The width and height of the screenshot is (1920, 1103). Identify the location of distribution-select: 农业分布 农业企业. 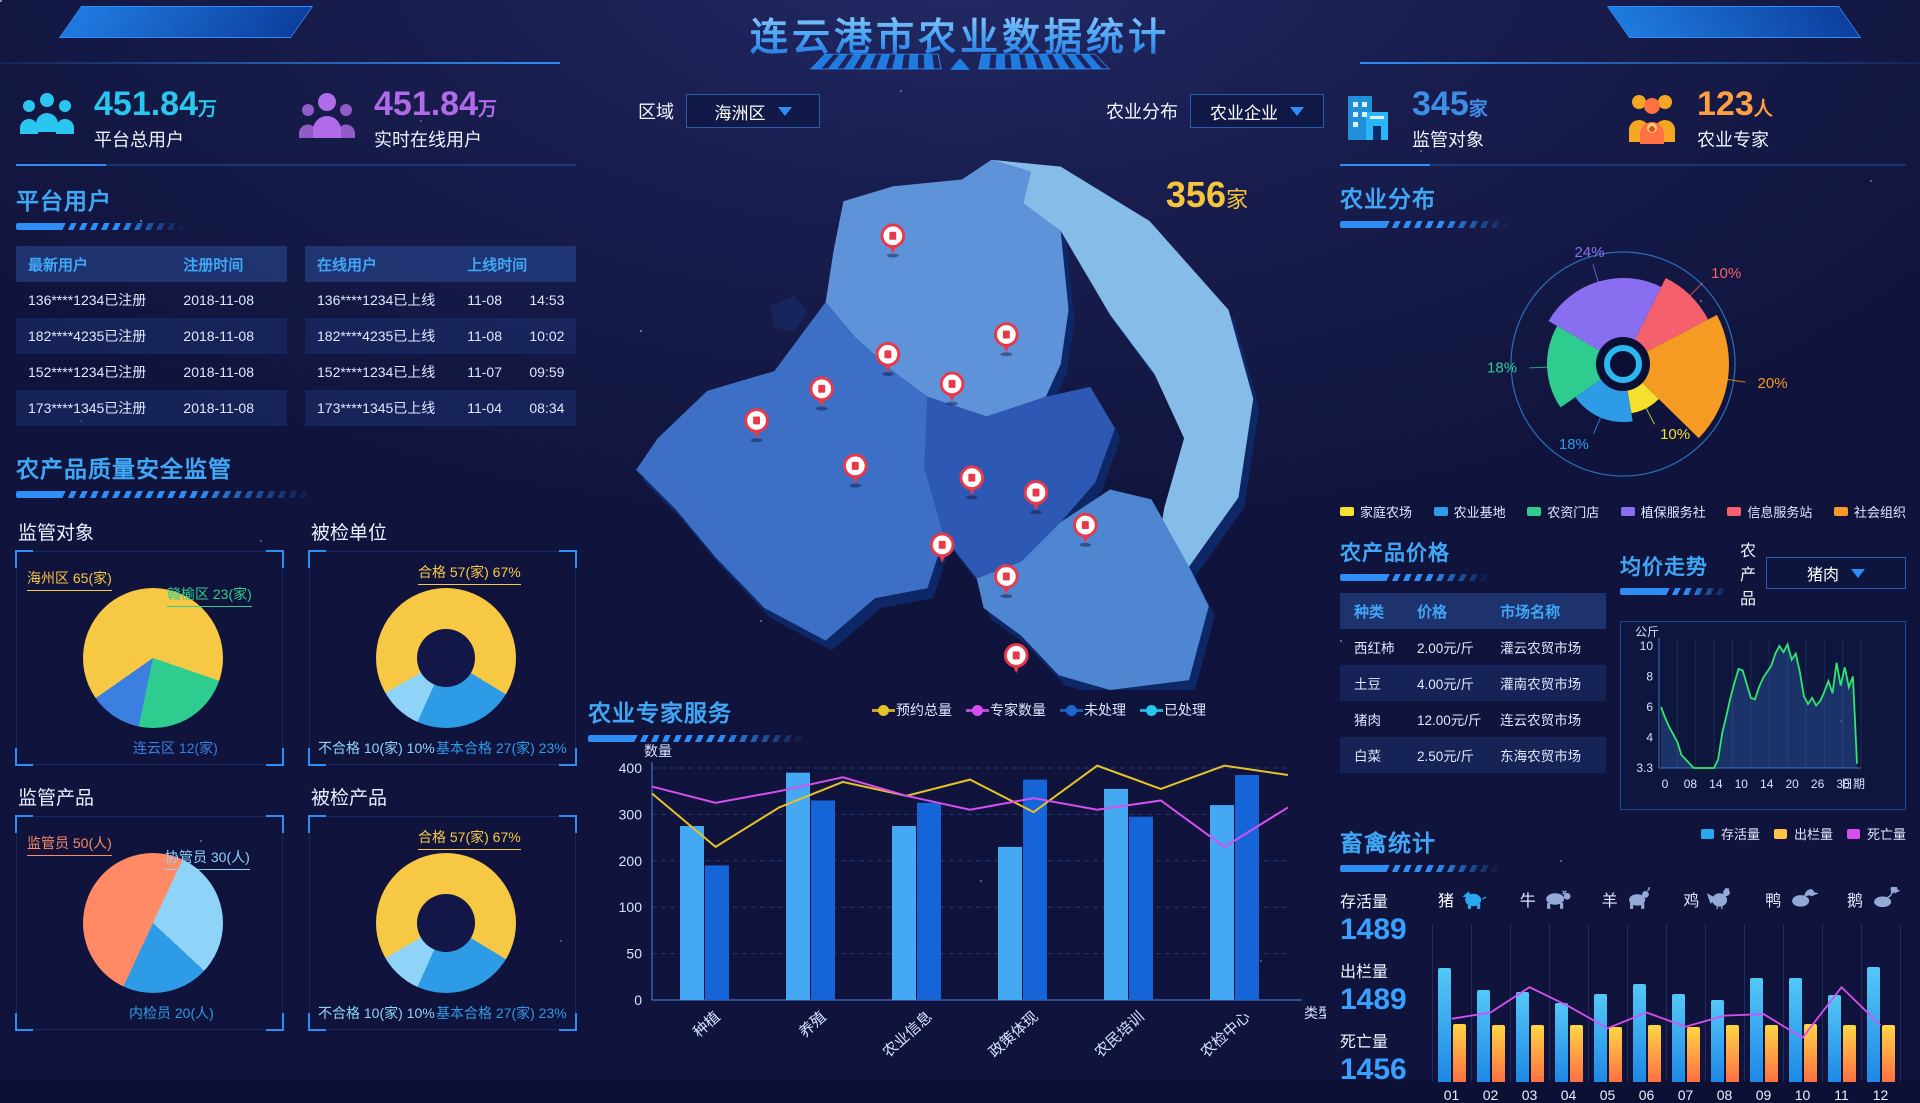
(1215, 111).